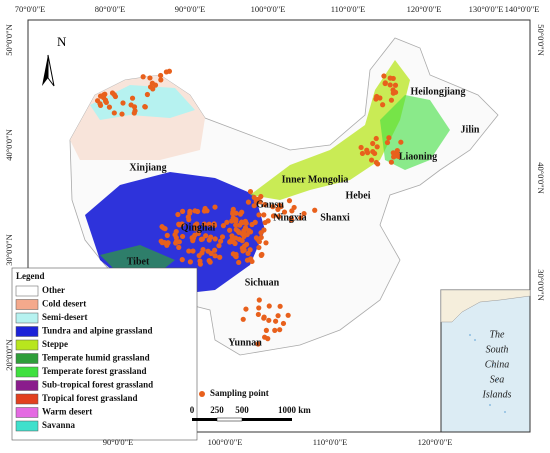 This screenshot has width=550, height=453. I want to click on left-lat-label: 30°0'0"N, so click(9, 250).